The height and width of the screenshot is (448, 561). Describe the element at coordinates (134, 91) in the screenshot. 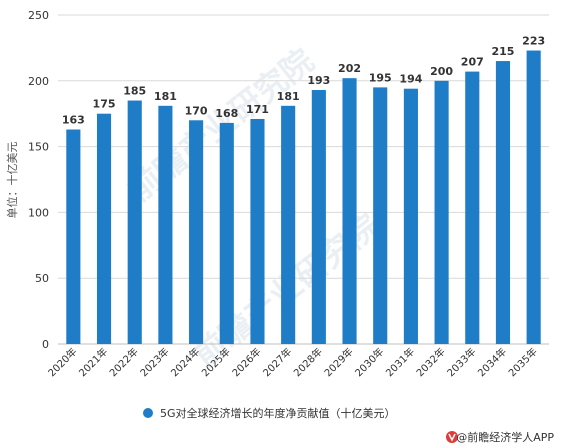

I see `data-label: 185` at that location.